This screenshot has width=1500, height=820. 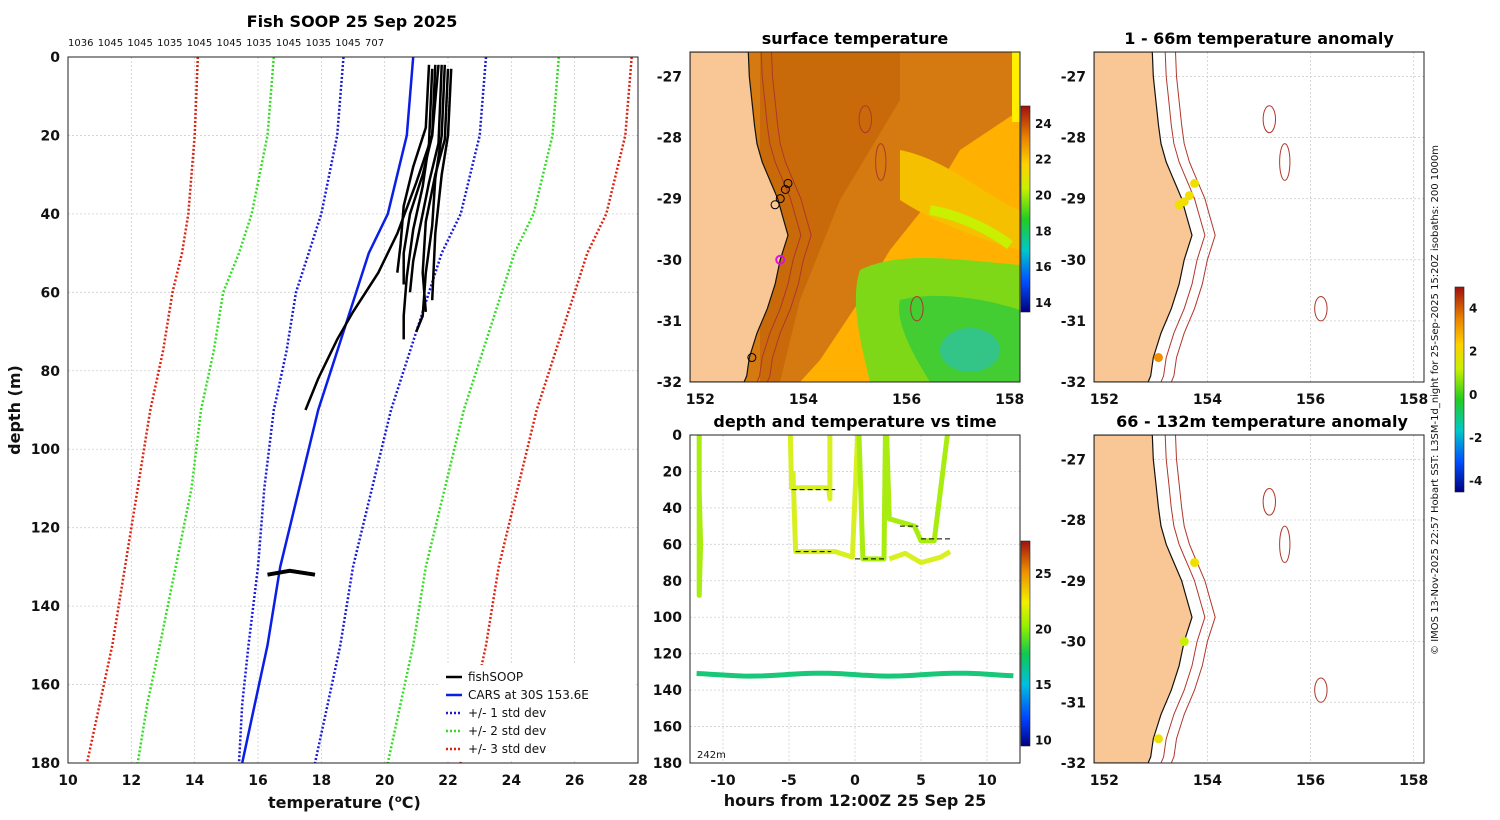 I want to click on dt-colorbar-tick: 25, so click(x=1043, y=574).